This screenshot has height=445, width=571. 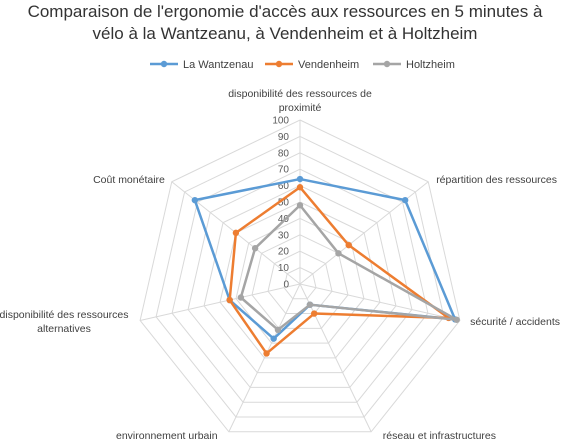 I want to click on tick-label-70: 70, so click(x=284, y=170).